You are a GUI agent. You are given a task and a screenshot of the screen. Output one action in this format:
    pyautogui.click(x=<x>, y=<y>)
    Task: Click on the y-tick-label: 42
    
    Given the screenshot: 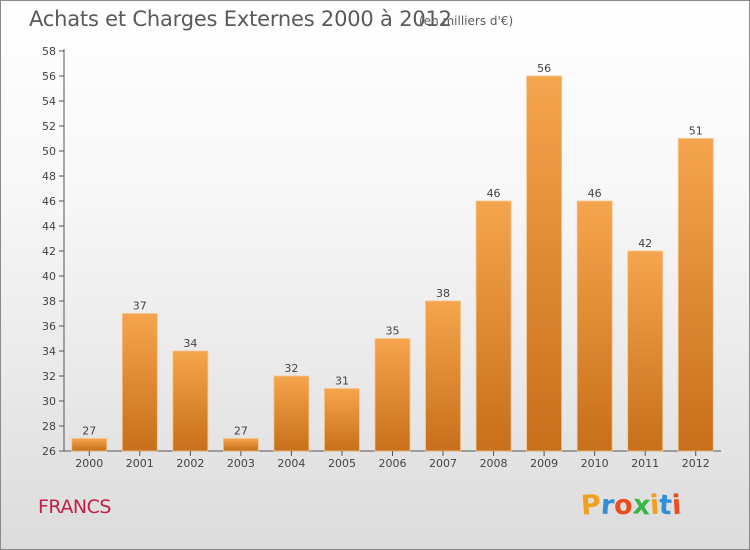 What is the action you would take?
    pyautogui.click(x=49, y=251)
    